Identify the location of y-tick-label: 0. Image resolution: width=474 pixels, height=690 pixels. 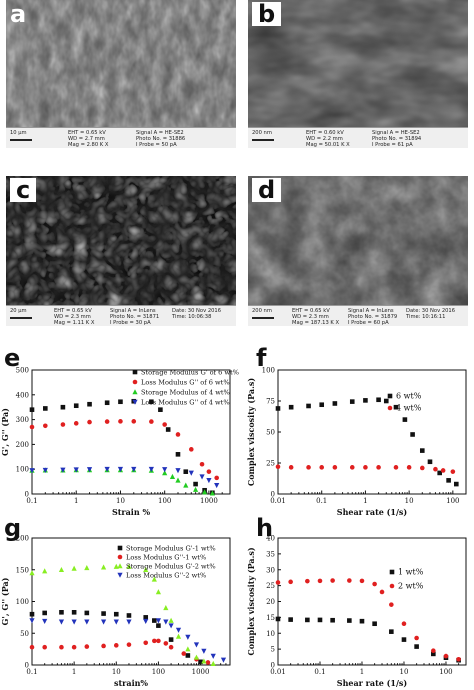
(273, 666).